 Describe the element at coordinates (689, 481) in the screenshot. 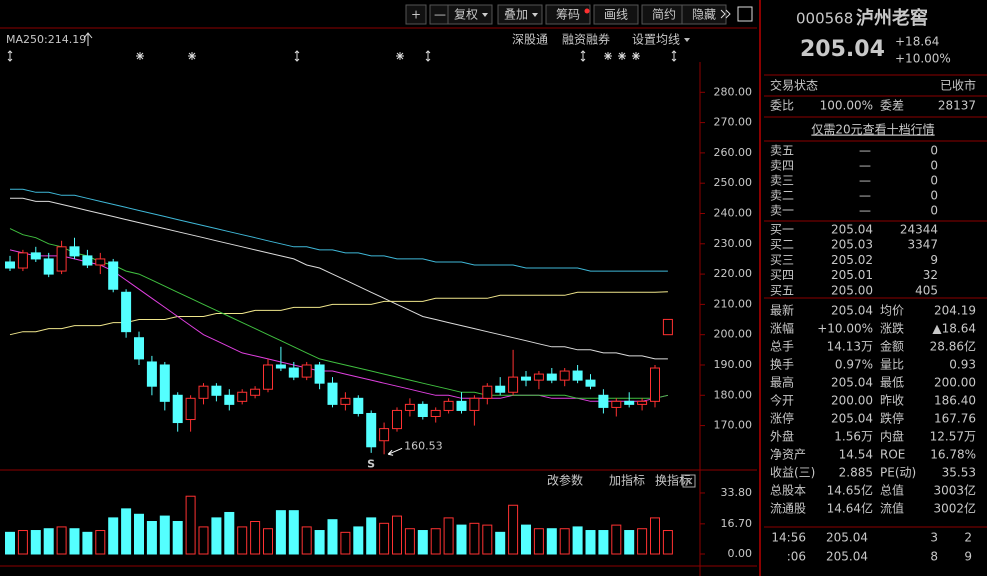

I see `close-icon` at that location.